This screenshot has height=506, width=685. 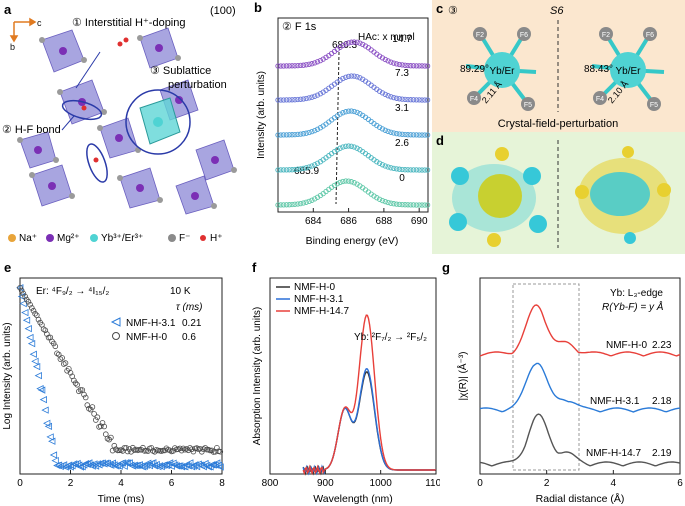 I want to click on charge-density-left, so click(x=498, y=197).